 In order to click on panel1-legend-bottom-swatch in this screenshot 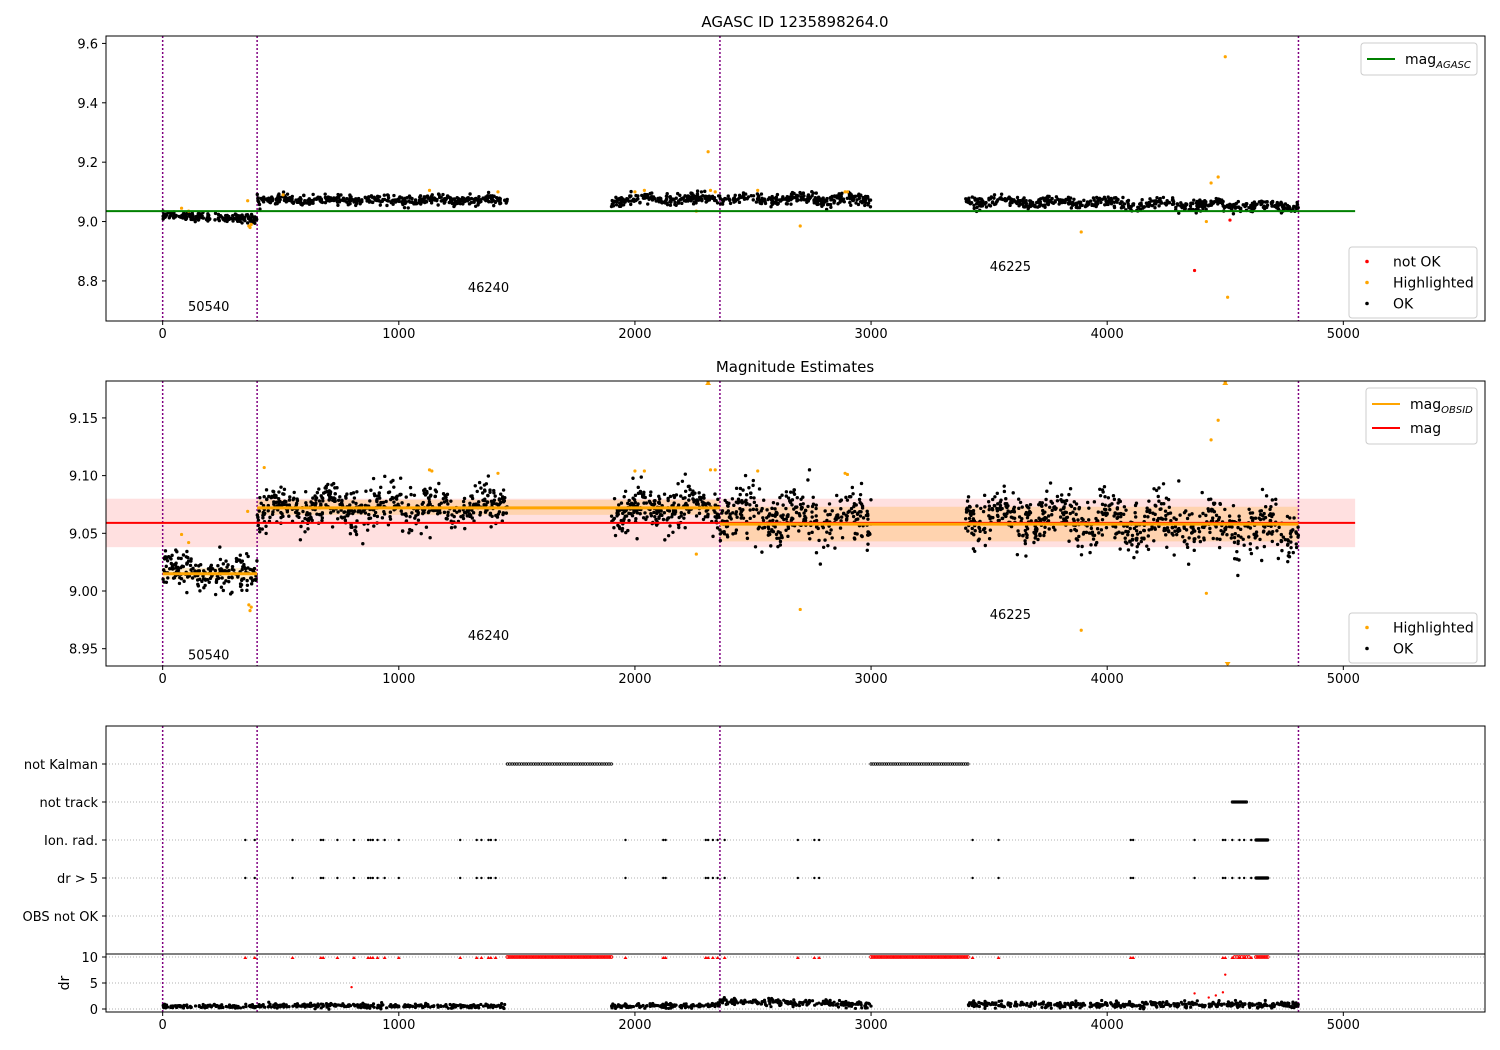, I will do `click(1367, 303)`.